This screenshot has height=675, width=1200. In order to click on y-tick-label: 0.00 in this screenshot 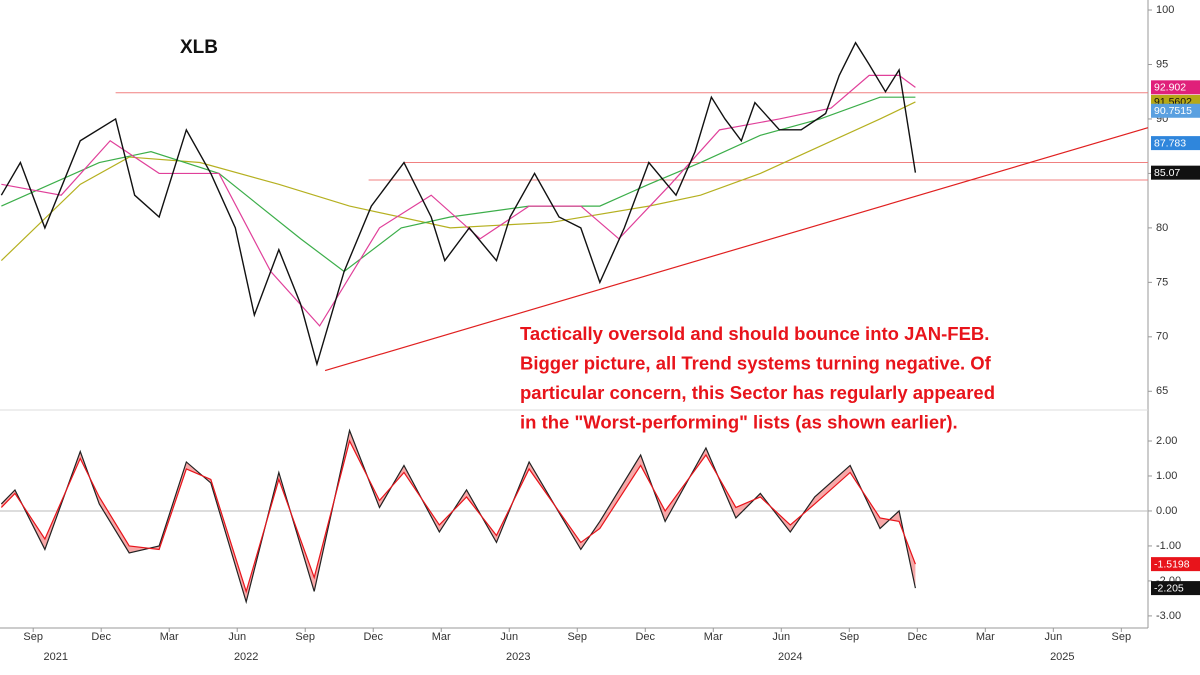, I will do `click(1166, 511)`.